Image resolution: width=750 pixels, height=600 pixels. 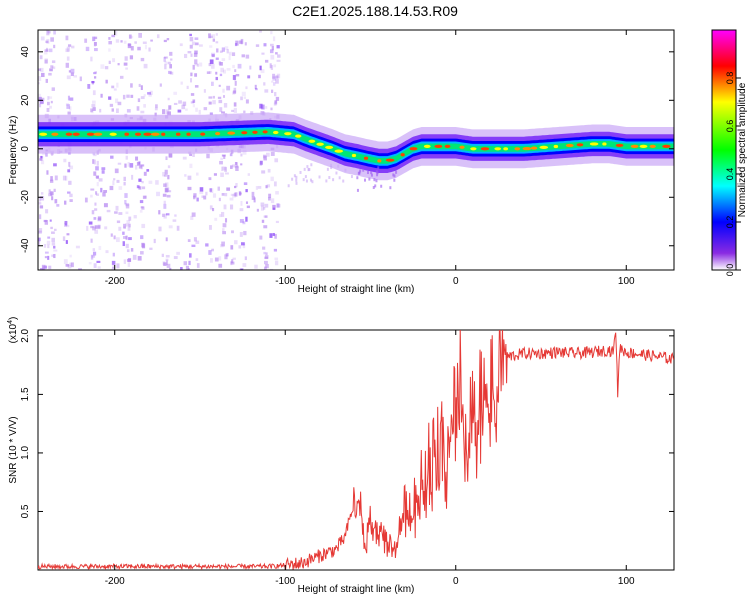 What do you see at coordinates (724, 150) in the screenshot?
I see `colorbar-gradient` at bounding box center [724, 150].